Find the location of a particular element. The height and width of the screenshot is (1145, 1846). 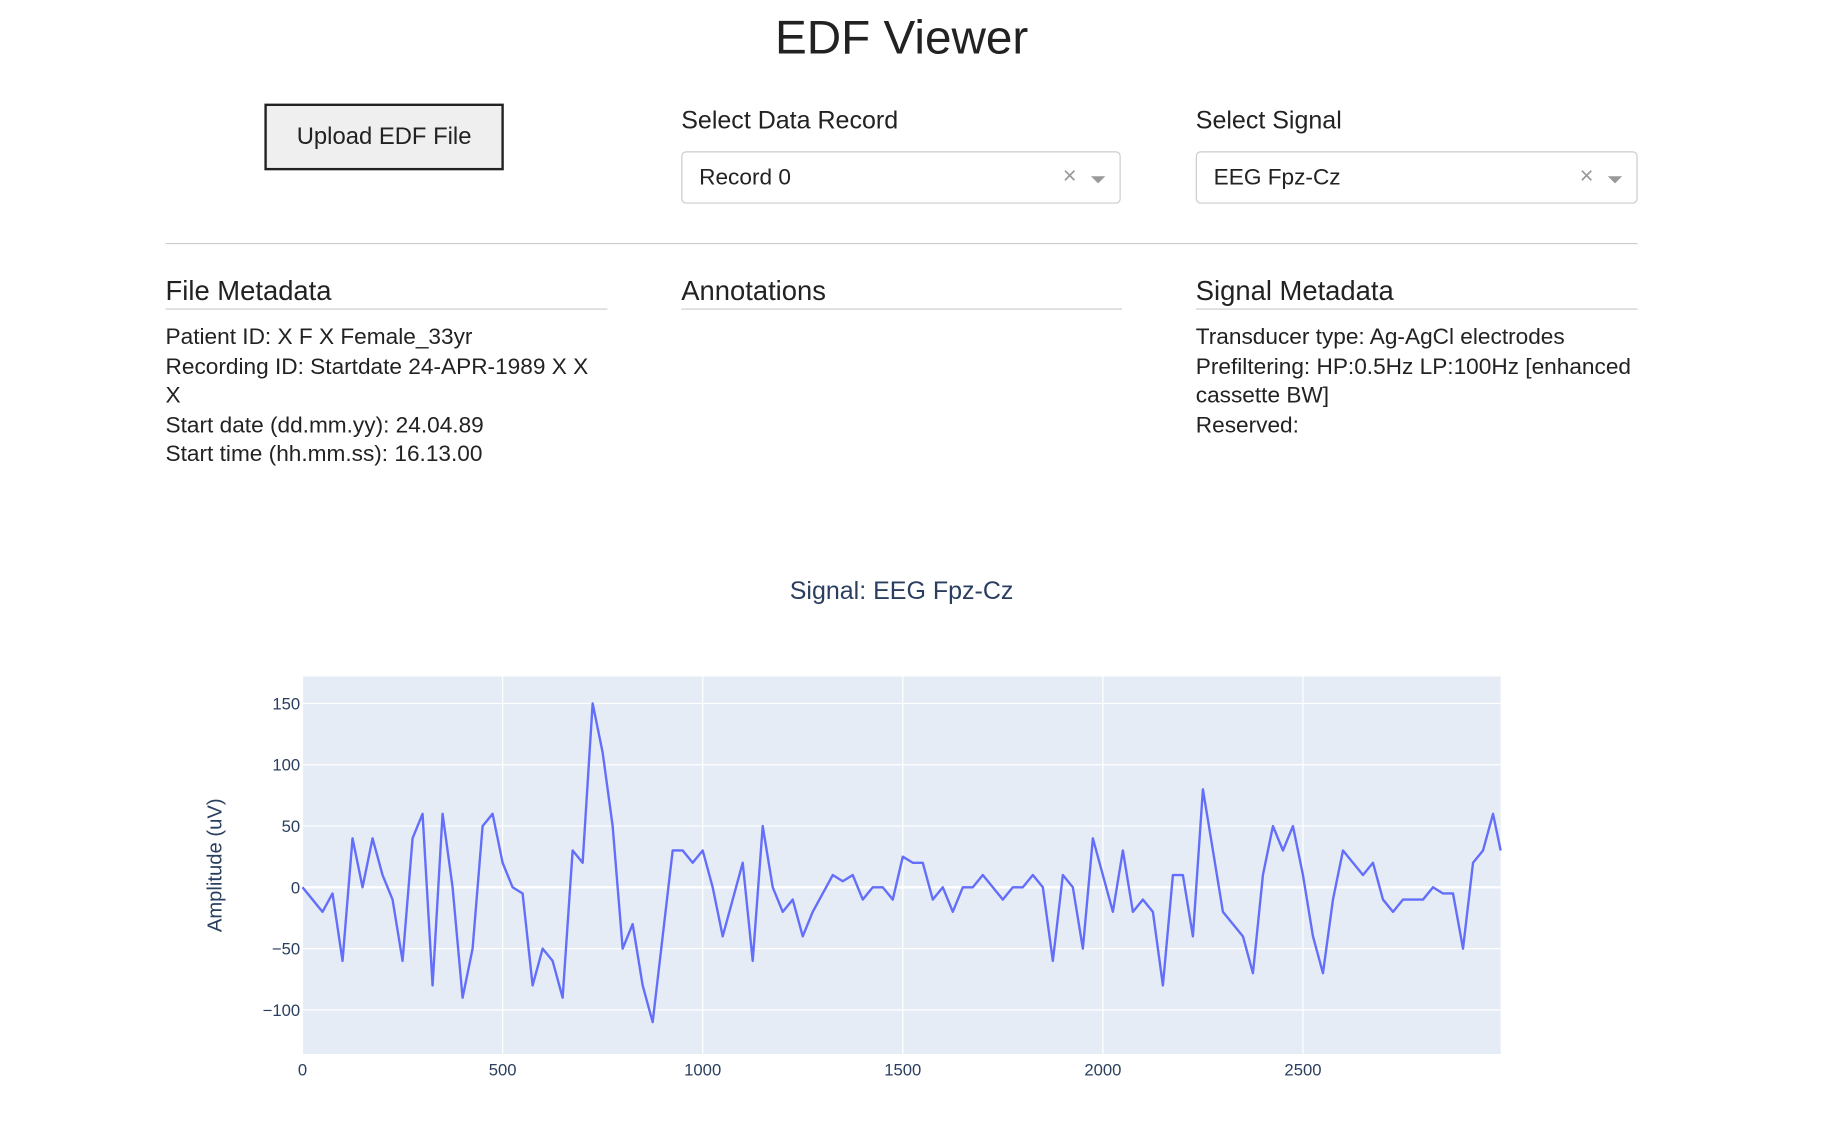

y-tick-label: 150 is located at coordinates (286, 703).